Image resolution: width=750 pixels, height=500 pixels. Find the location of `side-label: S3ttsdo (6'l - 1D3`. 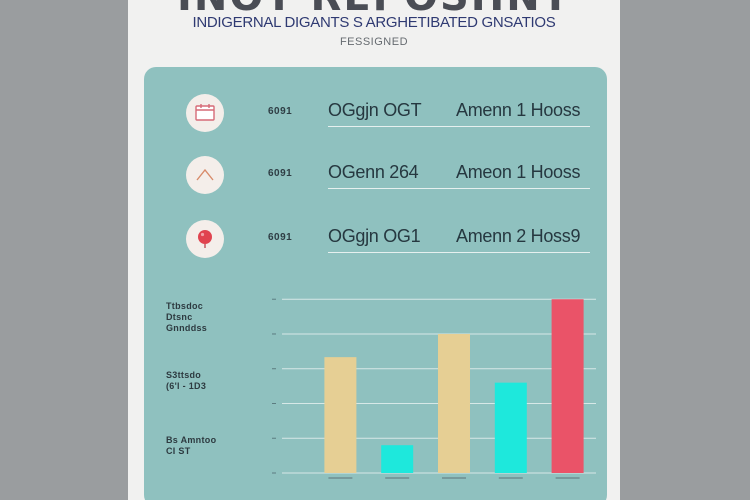

side-label: S3ttsdo (6'l - 1D3 is located at coordinates (186, 380).